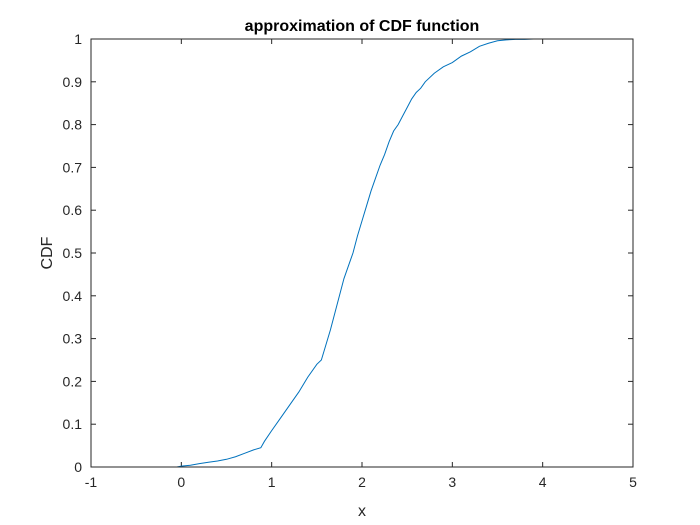  What do you see at coordinates (47, 252) in the screenshot?
I see `y-axis-label: CDF` at bounding box center [47, 252].